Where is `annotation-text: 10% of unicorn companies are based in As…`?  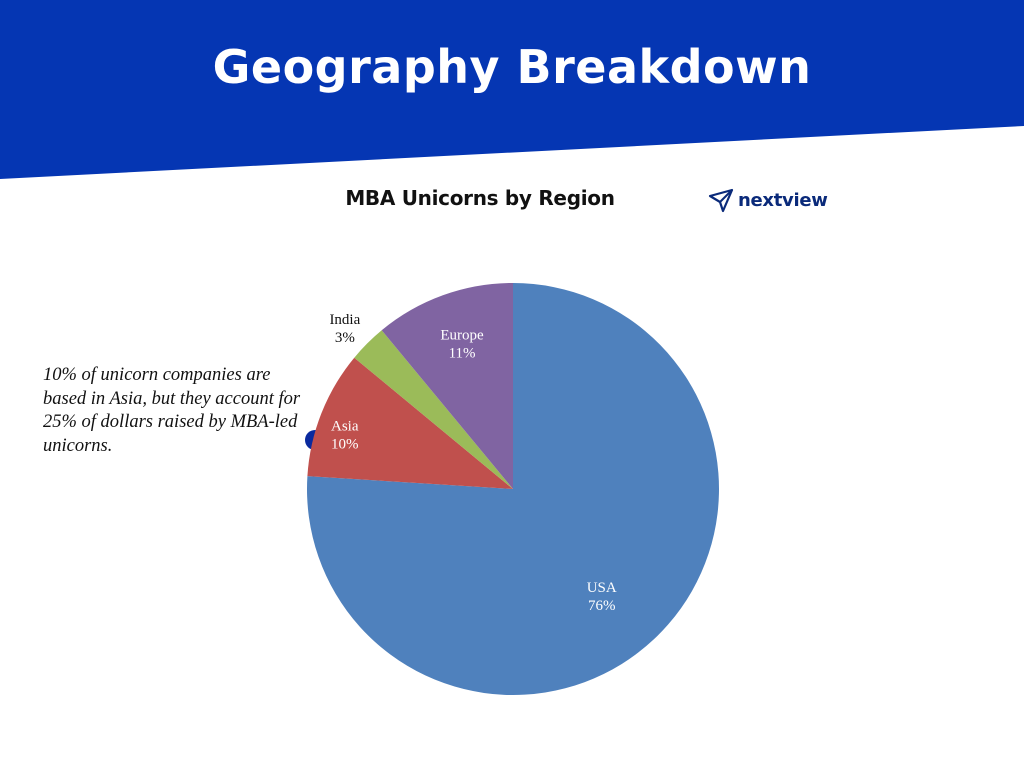 annotation-text: 10% of unicorn companies are based in As… is located at coordinates (172, 410).